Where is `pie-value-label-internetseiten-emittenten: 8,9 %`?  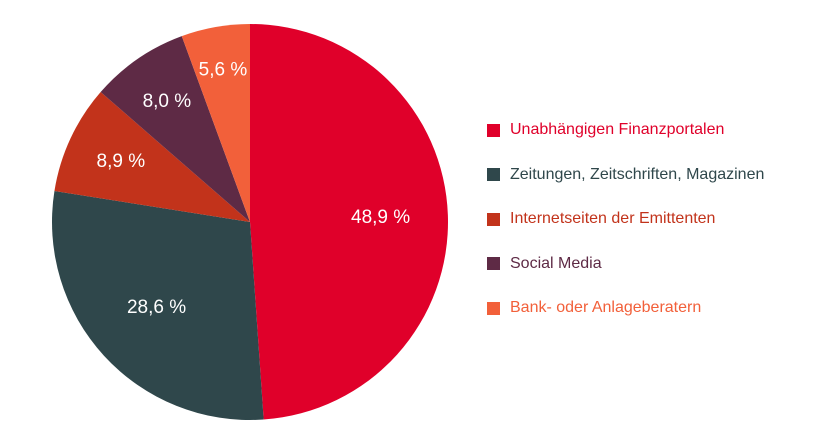 pie-value-label-internetseiten-emittenten: 8,9 % is located at coordinates (121, 161).